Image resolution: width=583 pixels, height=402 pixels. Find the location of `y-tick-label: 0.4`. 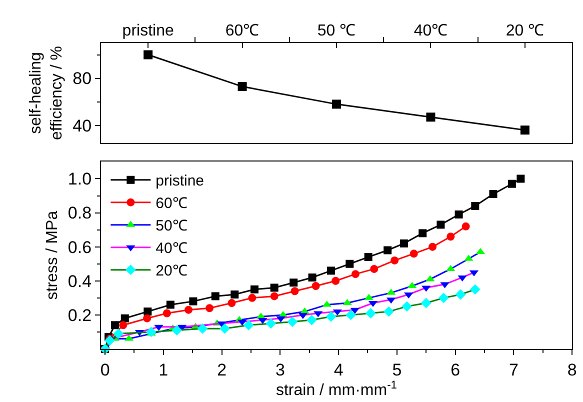

y-tick-label: 0.4 is located at coordinates (80, 281).